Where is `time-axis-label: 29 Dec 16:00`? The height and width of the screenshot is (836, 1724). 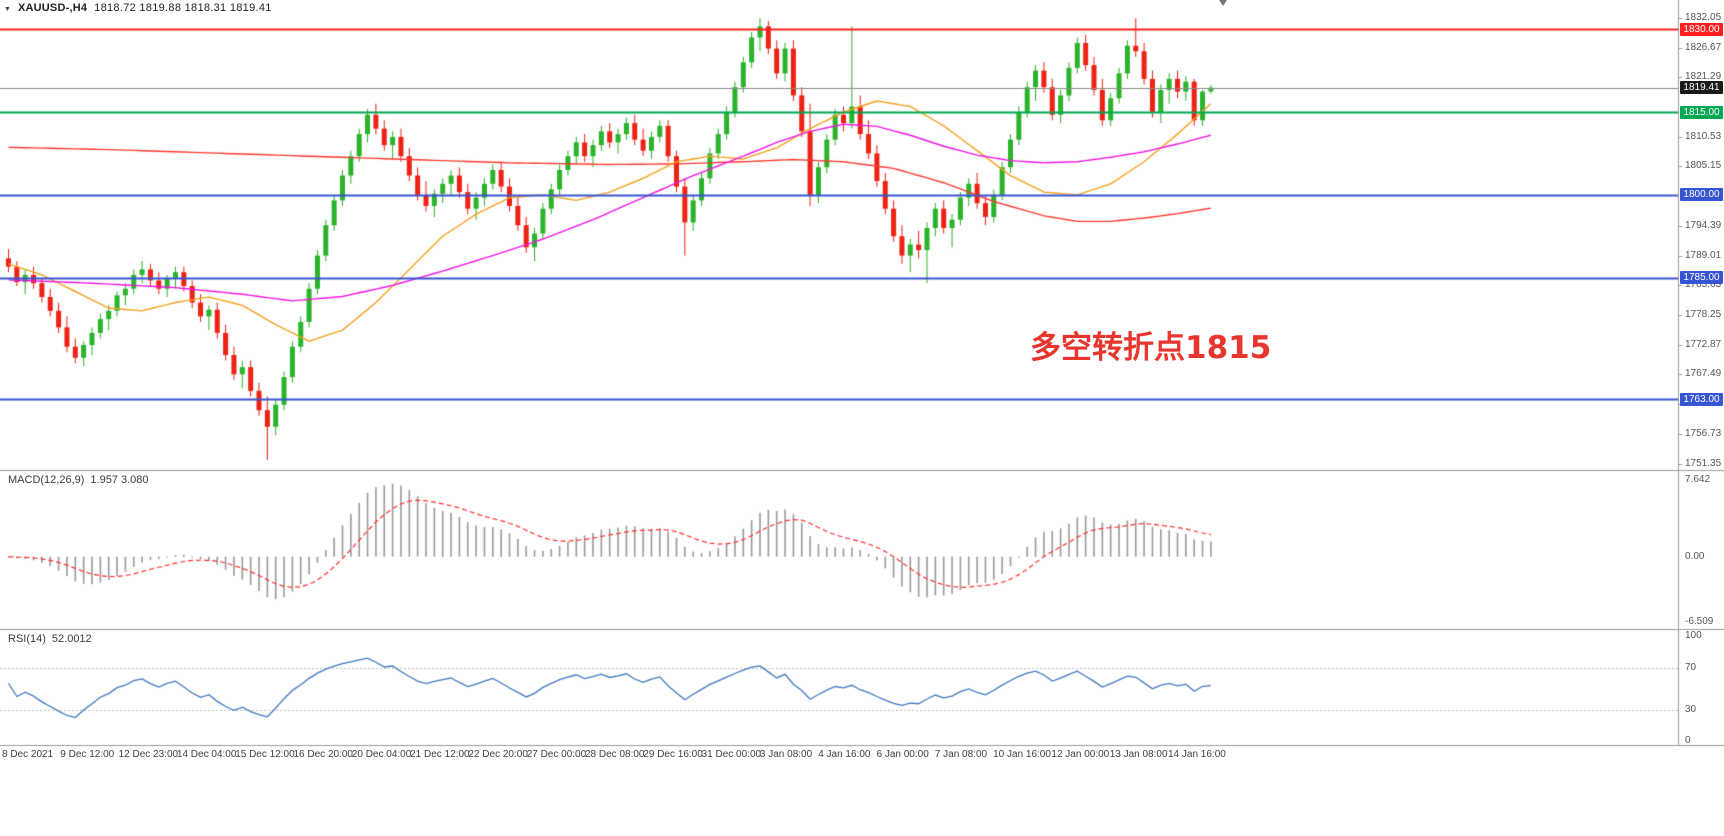
time-axis-label: 29 Dec 16:00 is located at coordinates (673, 754).